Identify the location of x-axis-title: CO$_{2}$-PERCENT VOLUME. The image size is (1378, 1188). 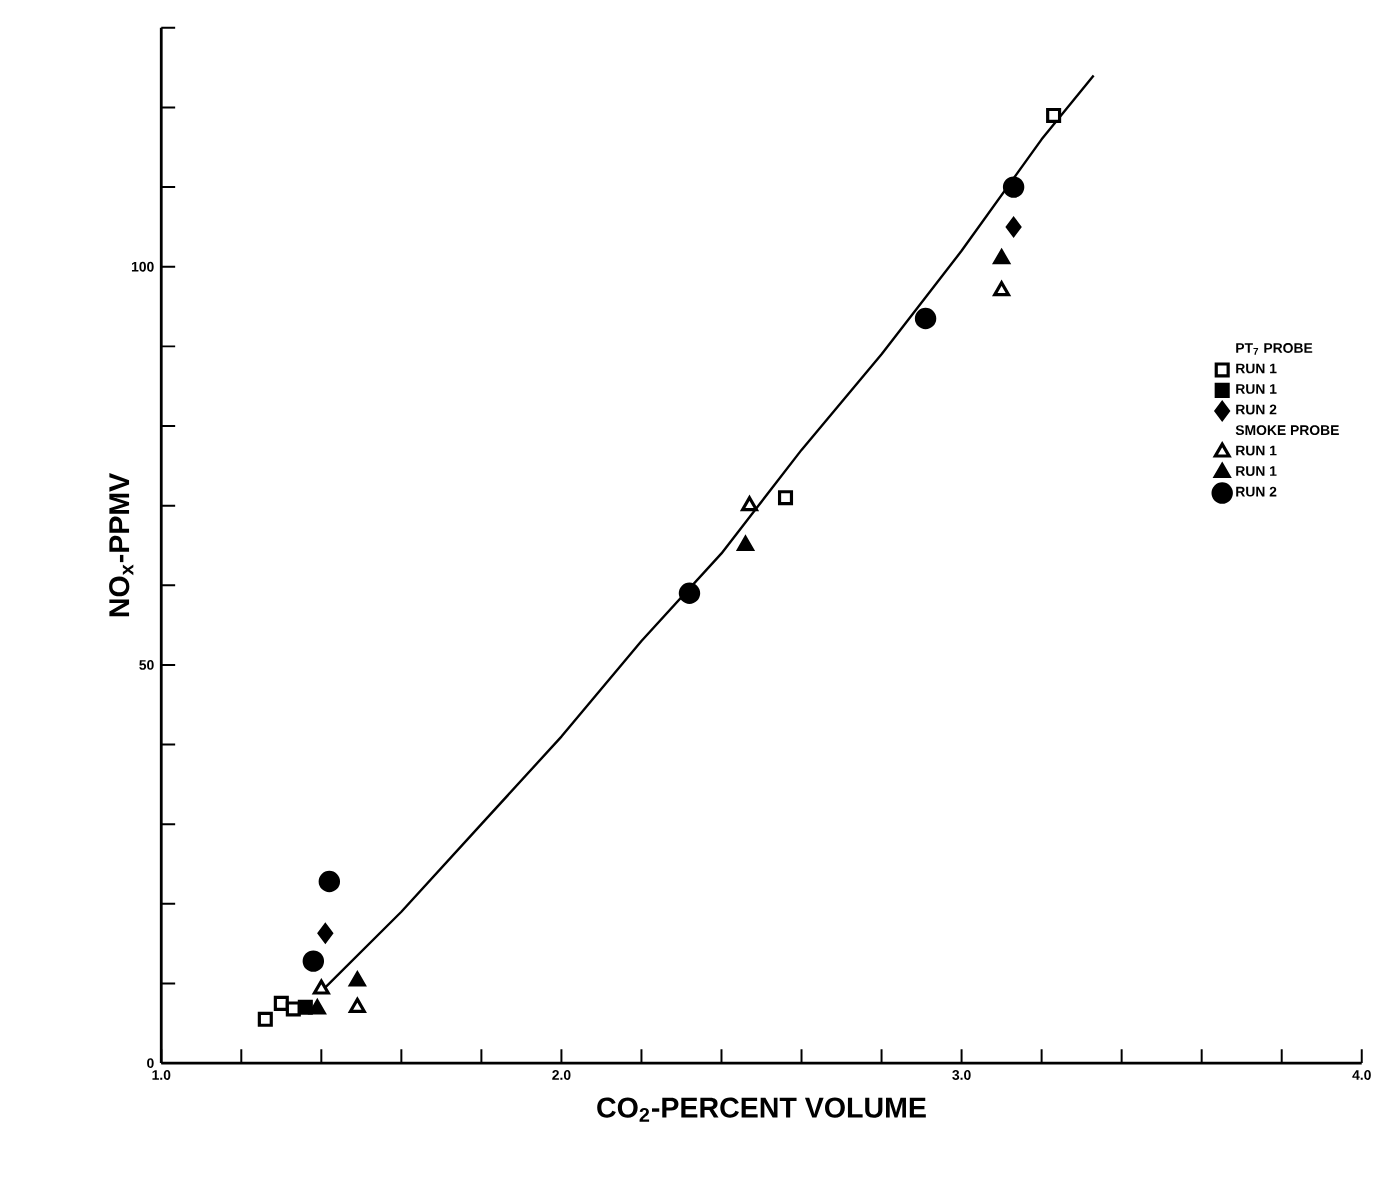
(761, 1109).